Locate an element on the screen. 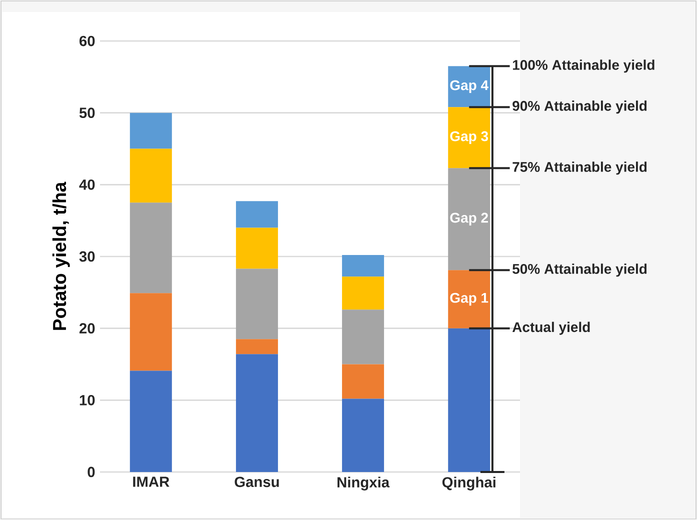 The height and width of the screenshot is (520, 697). y-tick-label: 0 is located at coordinates (91, 472).